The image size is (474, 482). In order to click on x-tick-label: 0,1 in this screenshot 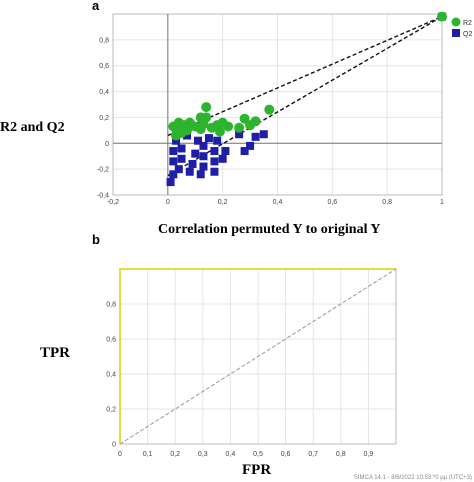, I will do `click(148, 454)`.